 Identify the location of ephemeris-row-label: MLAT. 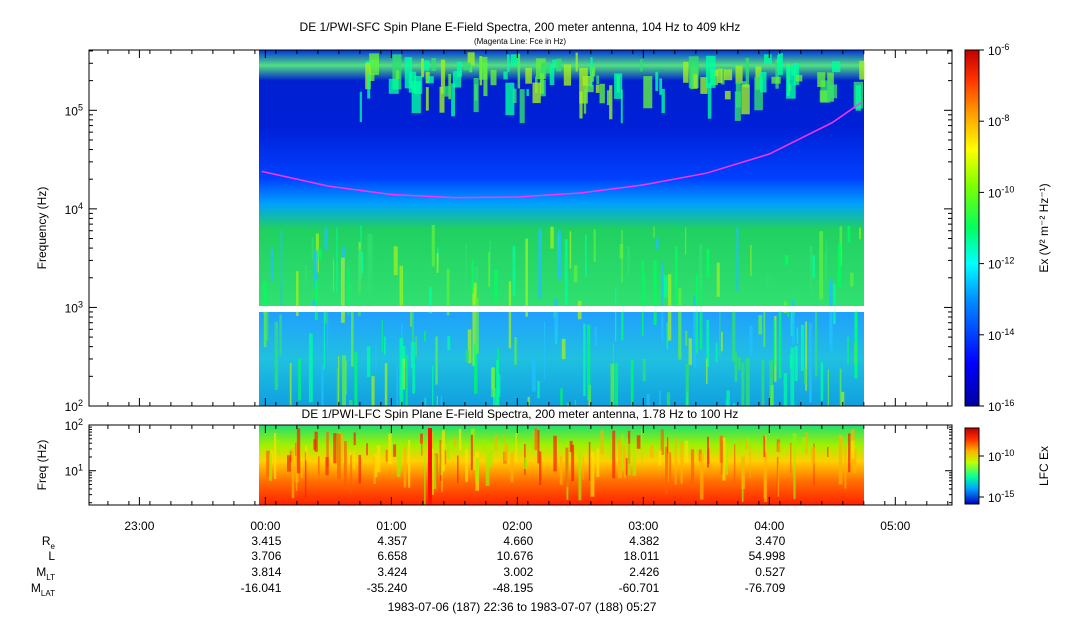
(43, 589).